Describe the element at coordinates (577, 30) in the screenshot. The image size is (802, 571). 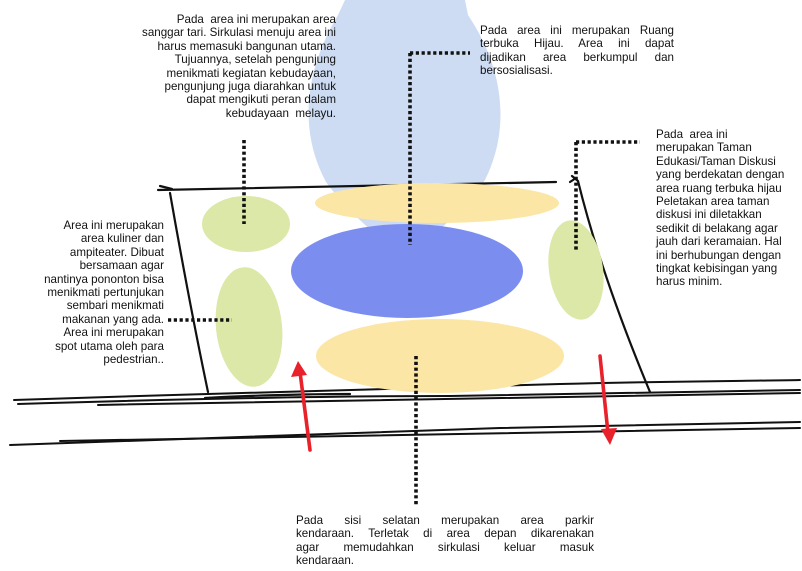
I see `note-line: Pada area ini merupakan Ruang` at that location.